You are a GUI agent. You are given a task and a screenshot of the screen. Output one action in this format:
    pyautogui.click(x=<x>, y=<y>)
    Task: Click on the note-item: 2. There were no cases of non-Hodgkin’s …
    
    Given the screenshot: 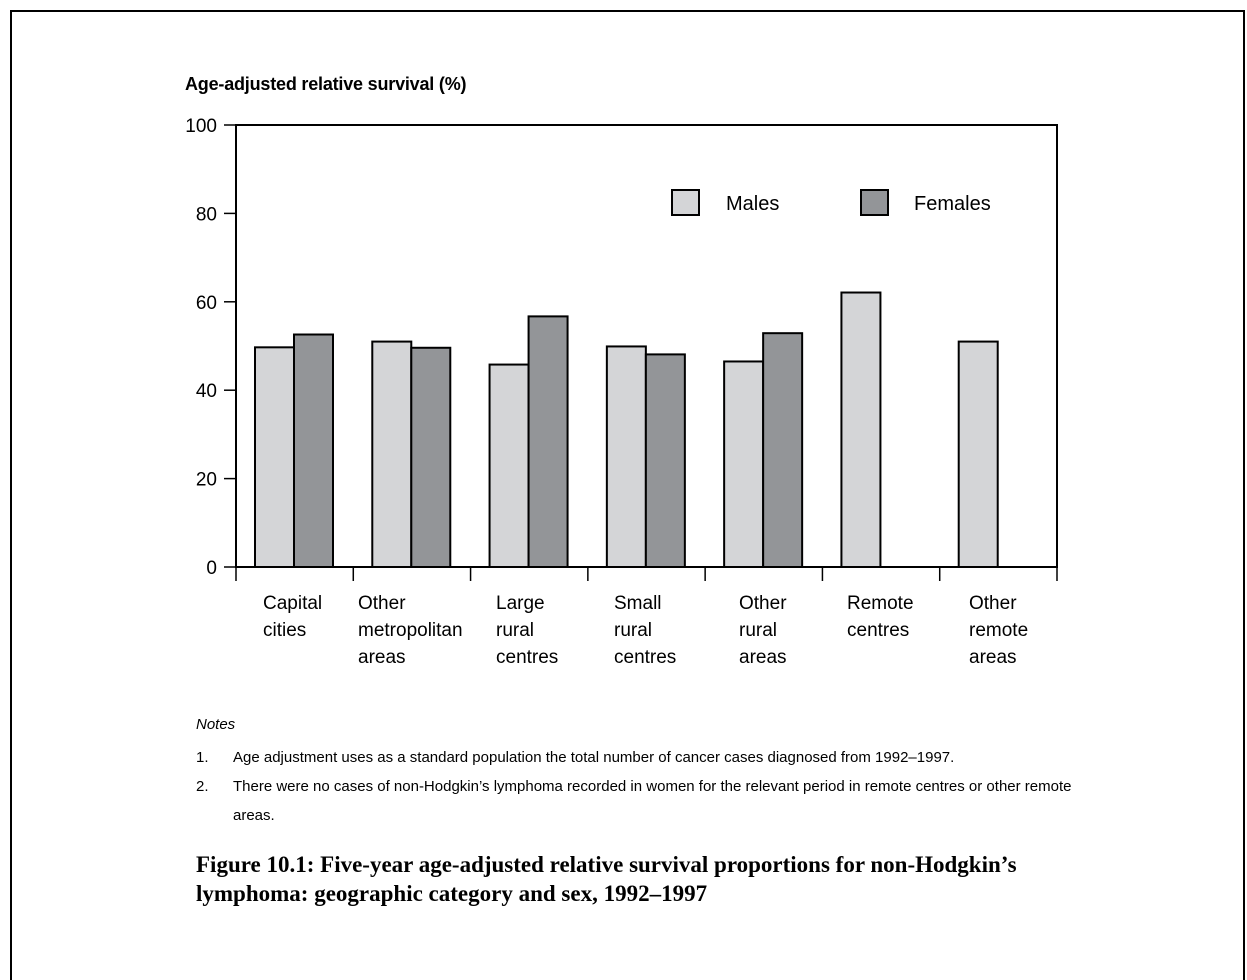 What is the action you would take?
    pyautogui.click(x=664, y=801)
    